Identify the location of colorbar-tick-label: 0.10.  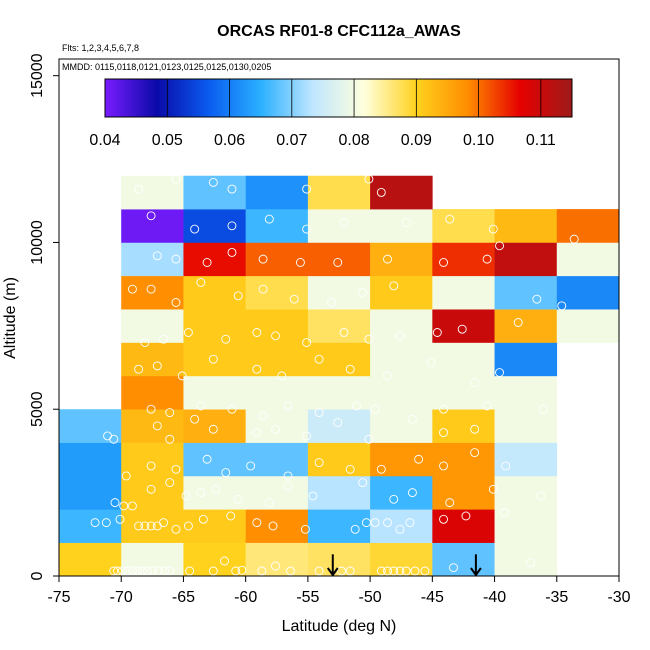
(478, 140).